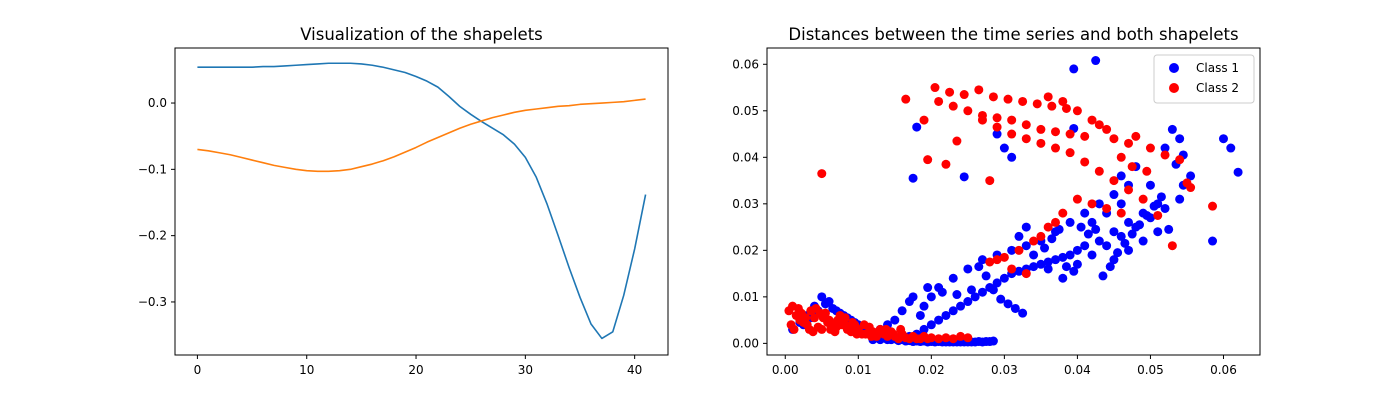 The width and height of the screenshot is (1400, 400). What do you see at coordinates (157, 103) in the screenshot?
I see `y-tick-label: 0.0` at bounding box center [157, 103].